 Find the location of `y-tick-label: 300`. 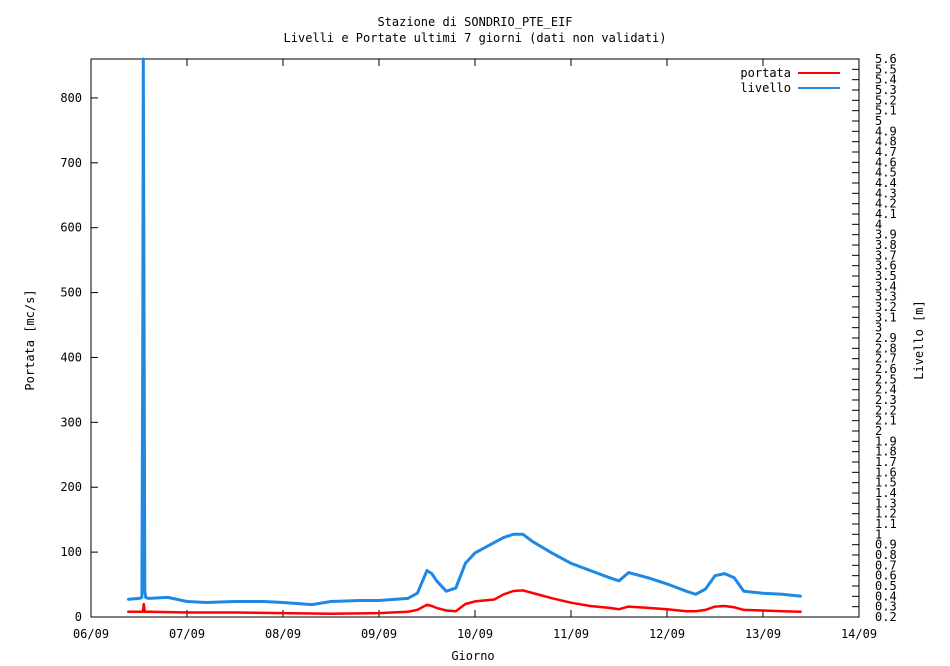

y-tick-label: 300 is located at coordinates (71, 422).